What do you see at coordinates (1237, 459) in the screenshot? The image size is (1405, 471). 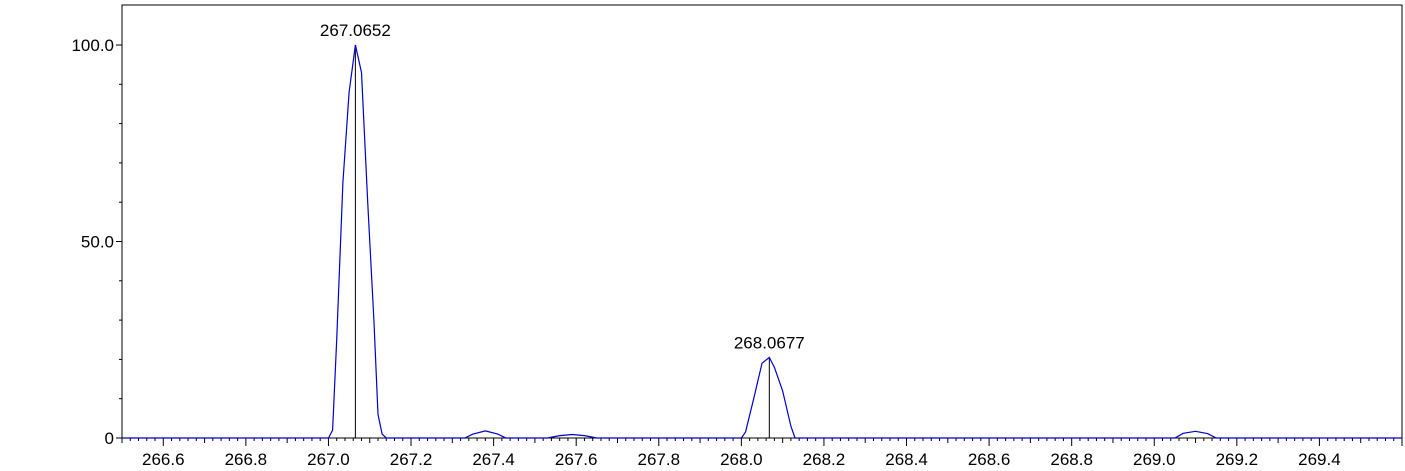 I see `x-tick-label: 269.2` at bounding box center [1237, 459].